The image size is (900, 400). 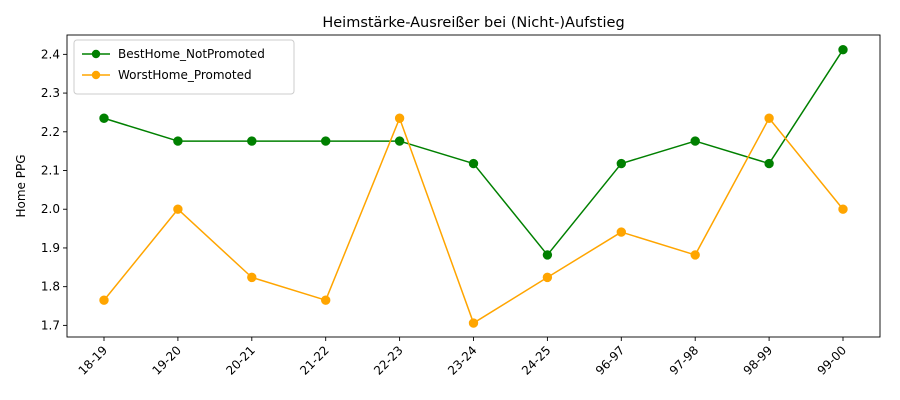 What do you see at coordinates (50, 287) in the screenshot?
I see `y-tick-label-1: 1.8` at bounding box center [50, 287].